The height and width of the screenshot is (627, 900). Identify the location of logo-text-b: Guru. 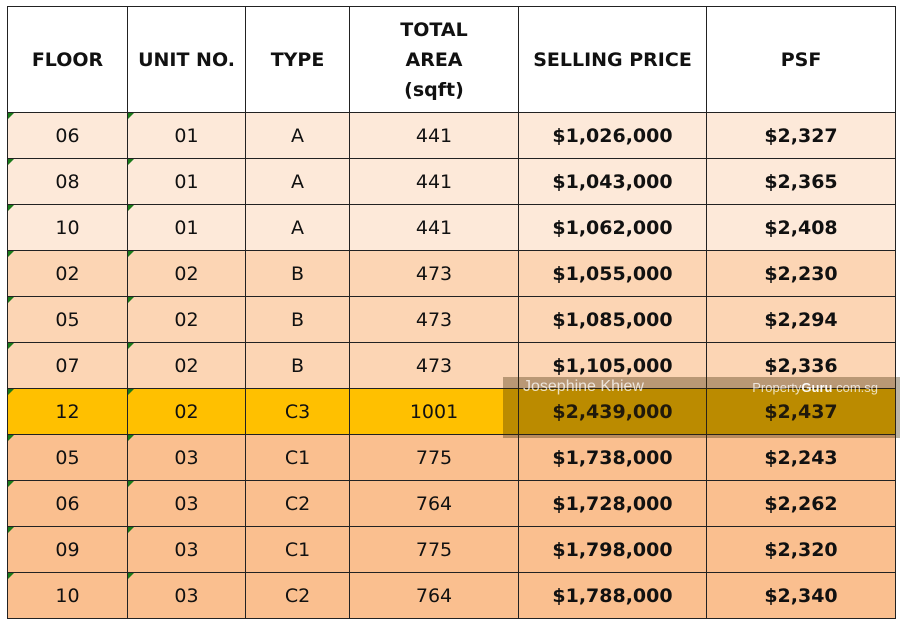
(817, 387).